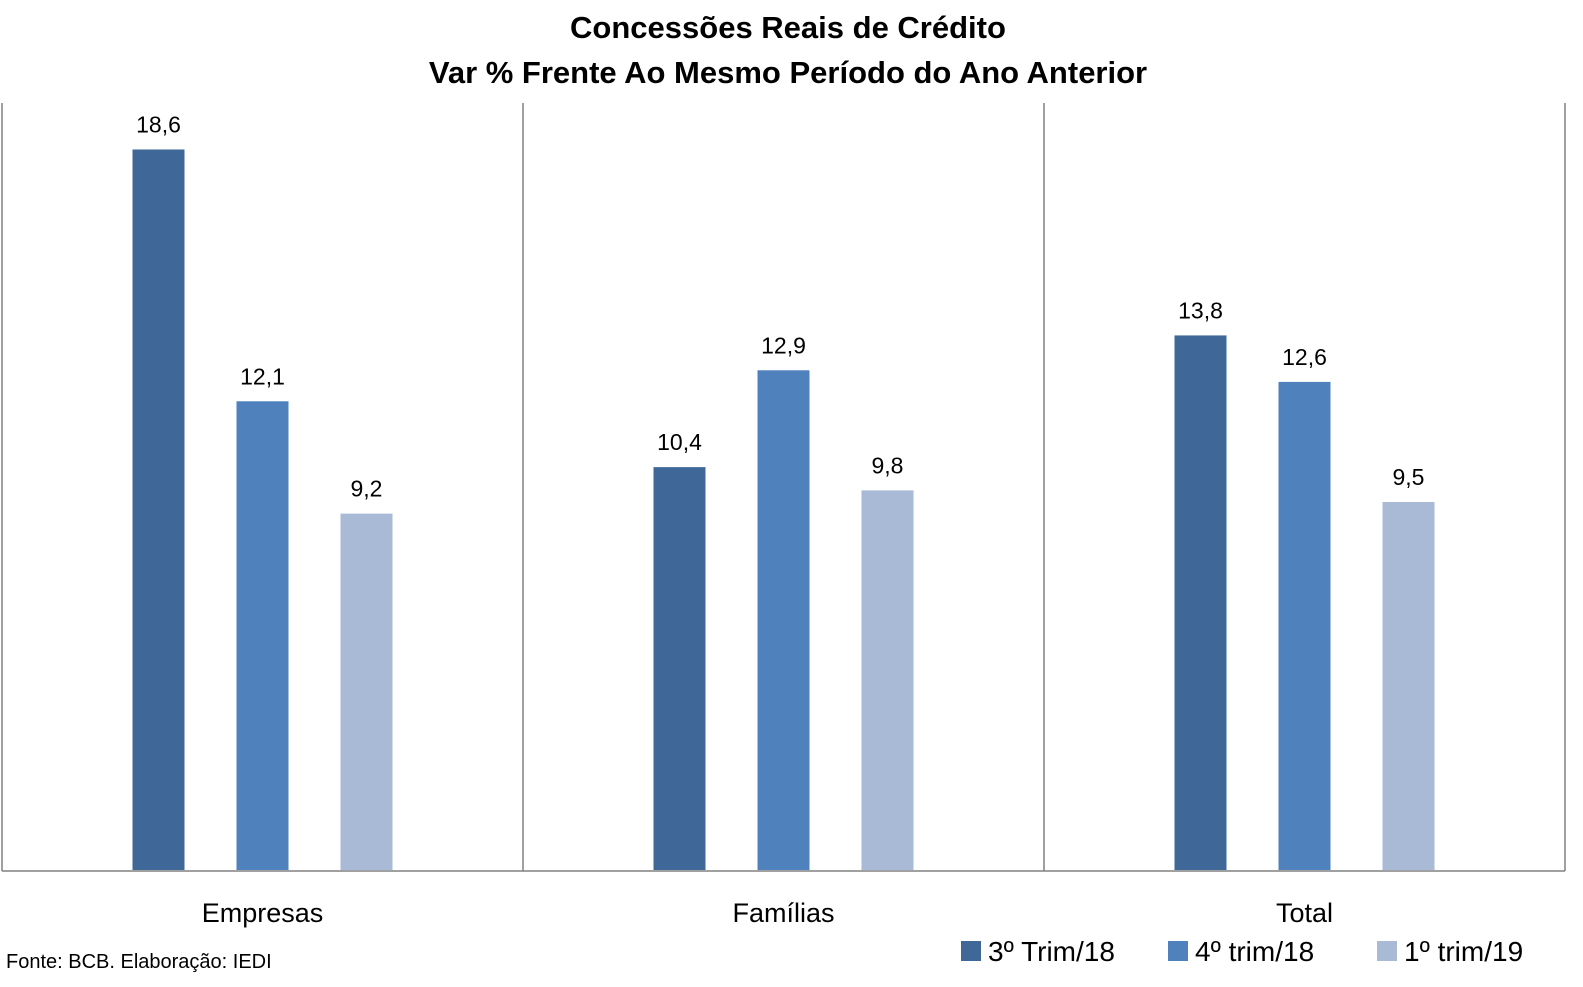  Describe the element at coordinates (783, 345) in the screenshot. I see `data-label: 12,9` at that location.